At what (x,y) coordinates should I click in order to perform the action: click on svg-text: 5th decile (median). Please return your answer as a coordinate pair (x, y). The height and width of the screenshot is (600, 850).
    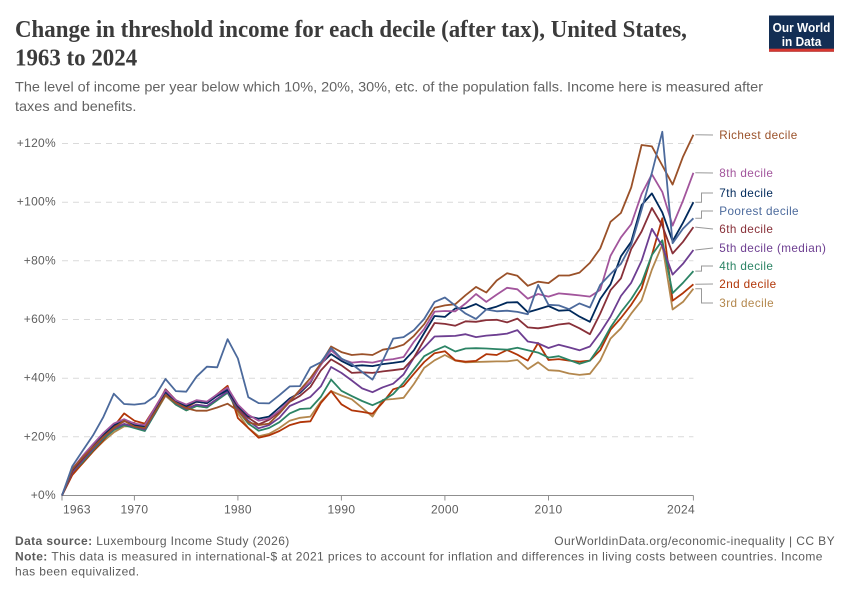
    Looking at the image, I should click on (772, 248).